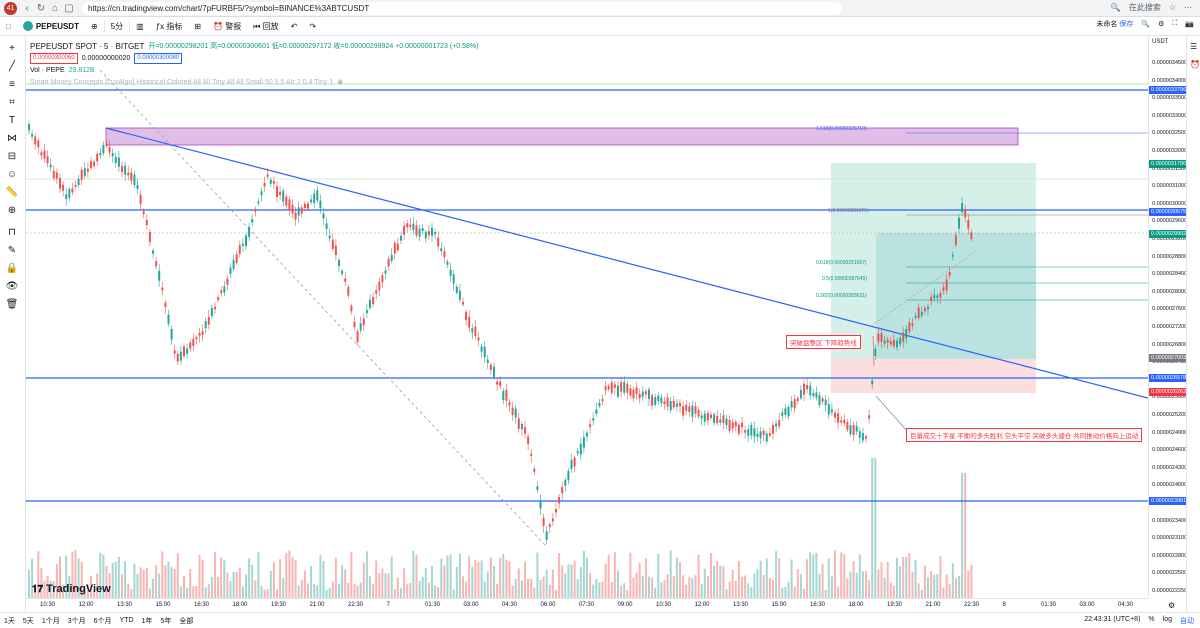 The image size is (1200, 628). Describe the element at coordinates (147, 621) in the screenshot. I see `range-button: 1年` at that location.